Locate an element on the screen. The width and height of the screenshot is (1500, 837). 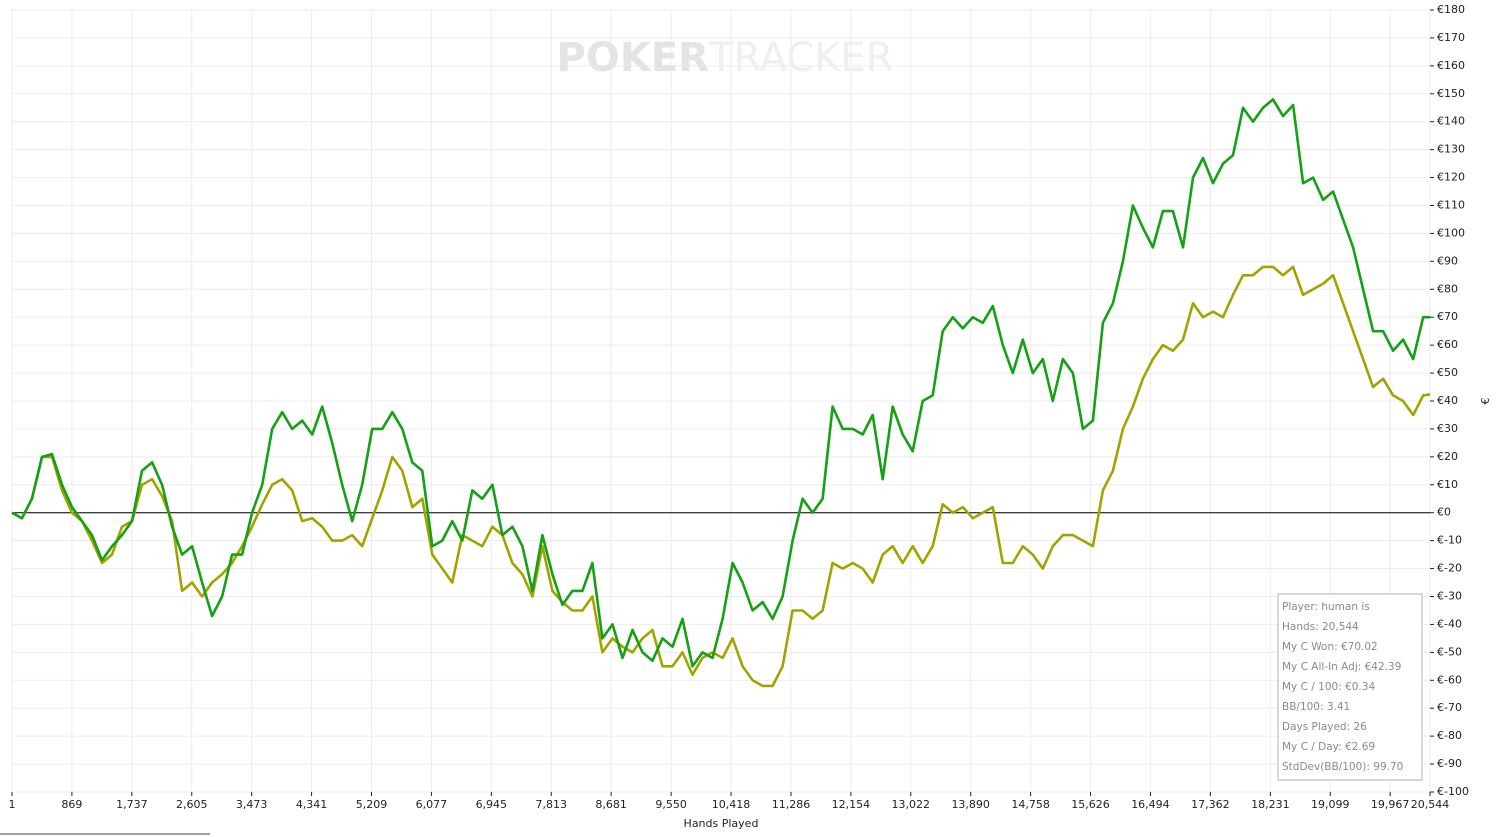
x-tick-label: 13,022 is located at coordinates (911, 804).